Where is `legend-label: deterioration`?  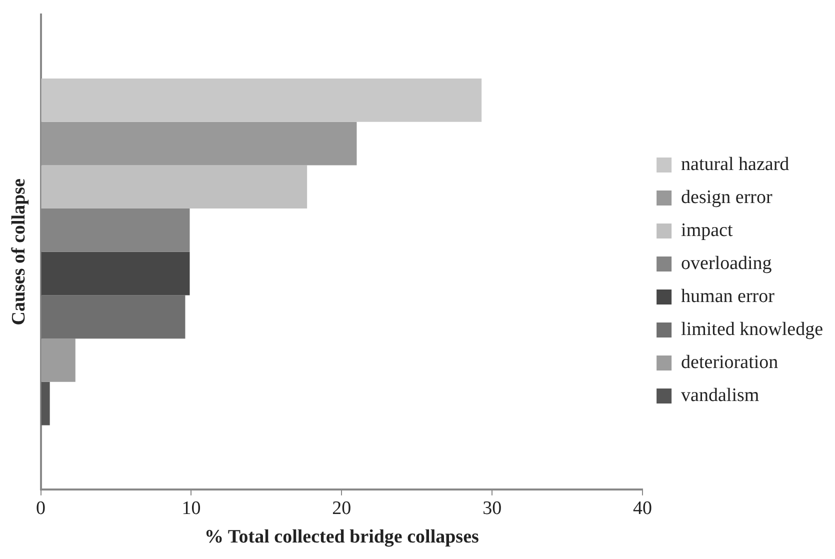
legend-label: deterioration is located at coordinates (730, 362).